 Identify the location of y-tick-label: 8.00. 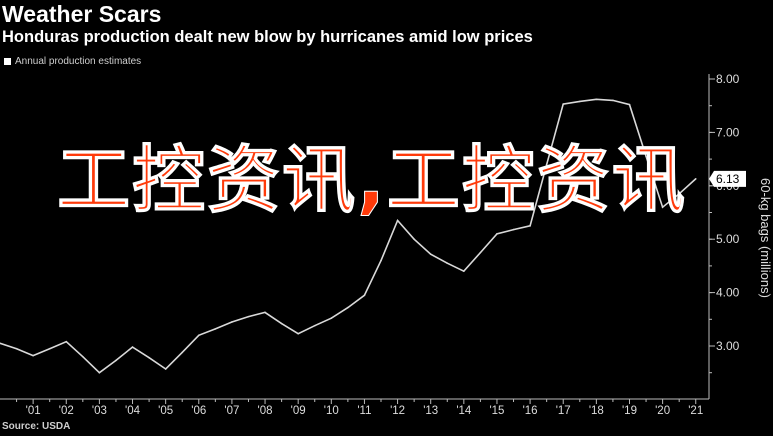
(728, 79).